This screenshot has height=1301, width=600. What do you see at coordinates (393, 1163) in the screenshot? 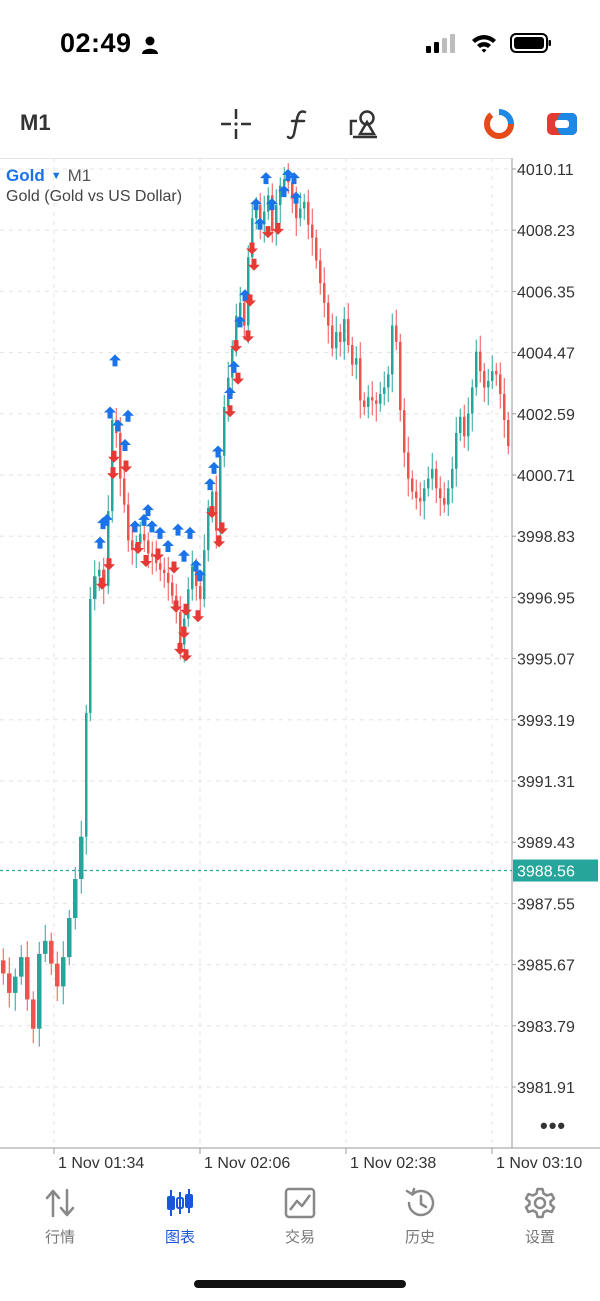
I see `x-tick-label: 1 Nov 02:38` at bounding box center [393, 1163].